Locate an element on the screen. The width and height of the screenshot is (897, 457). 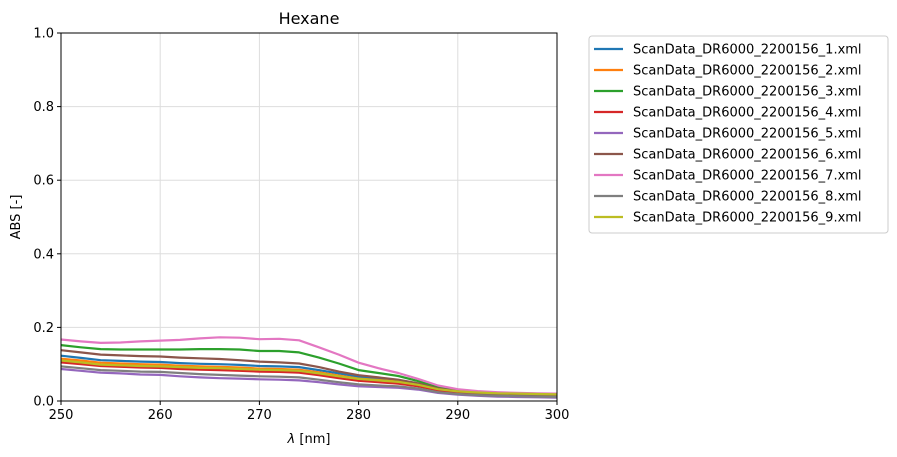
y-tick-label: 0.2 is located at coordinates (43, 328).